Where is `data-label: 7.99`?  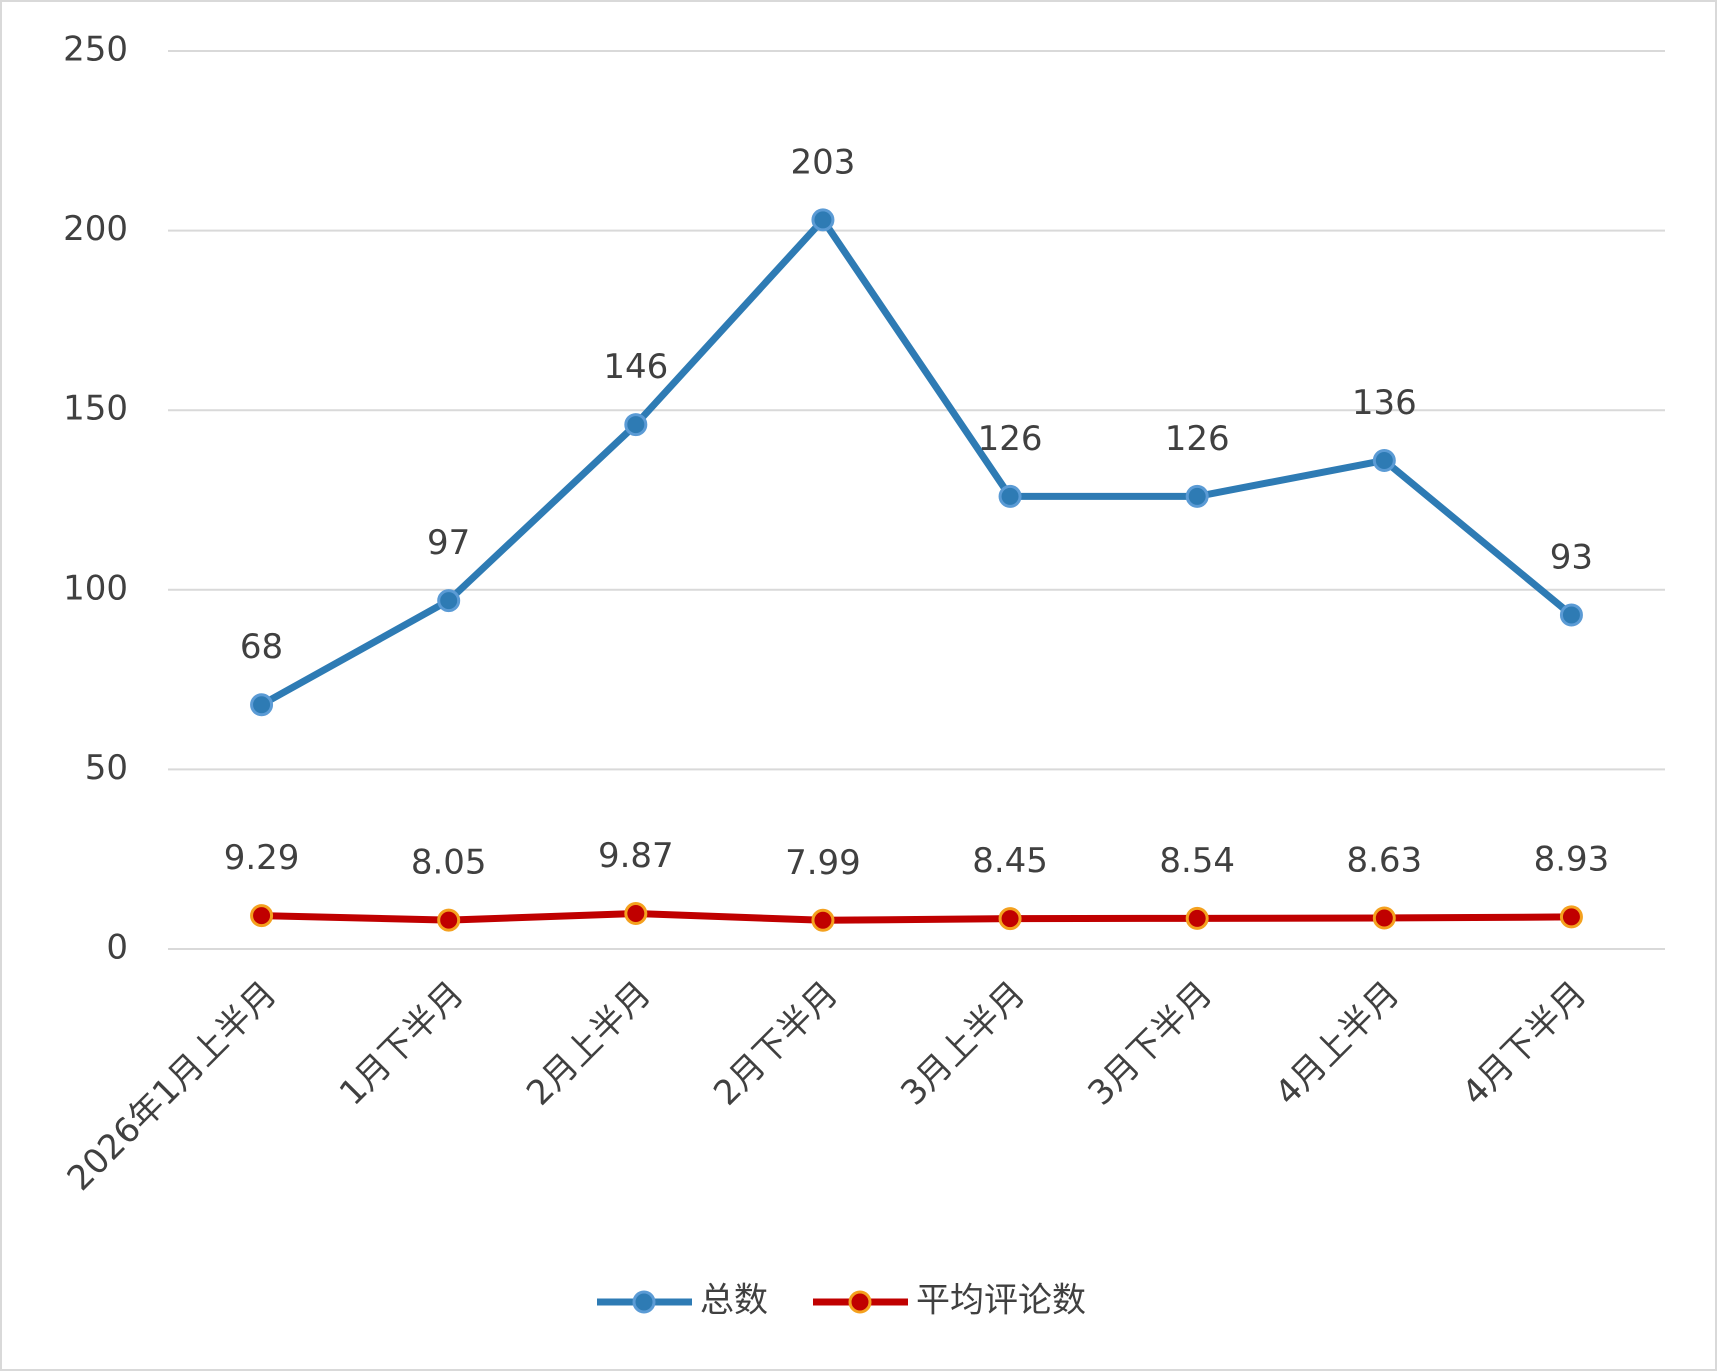
data-label: 7.99 is located at coordinates (823, 863).